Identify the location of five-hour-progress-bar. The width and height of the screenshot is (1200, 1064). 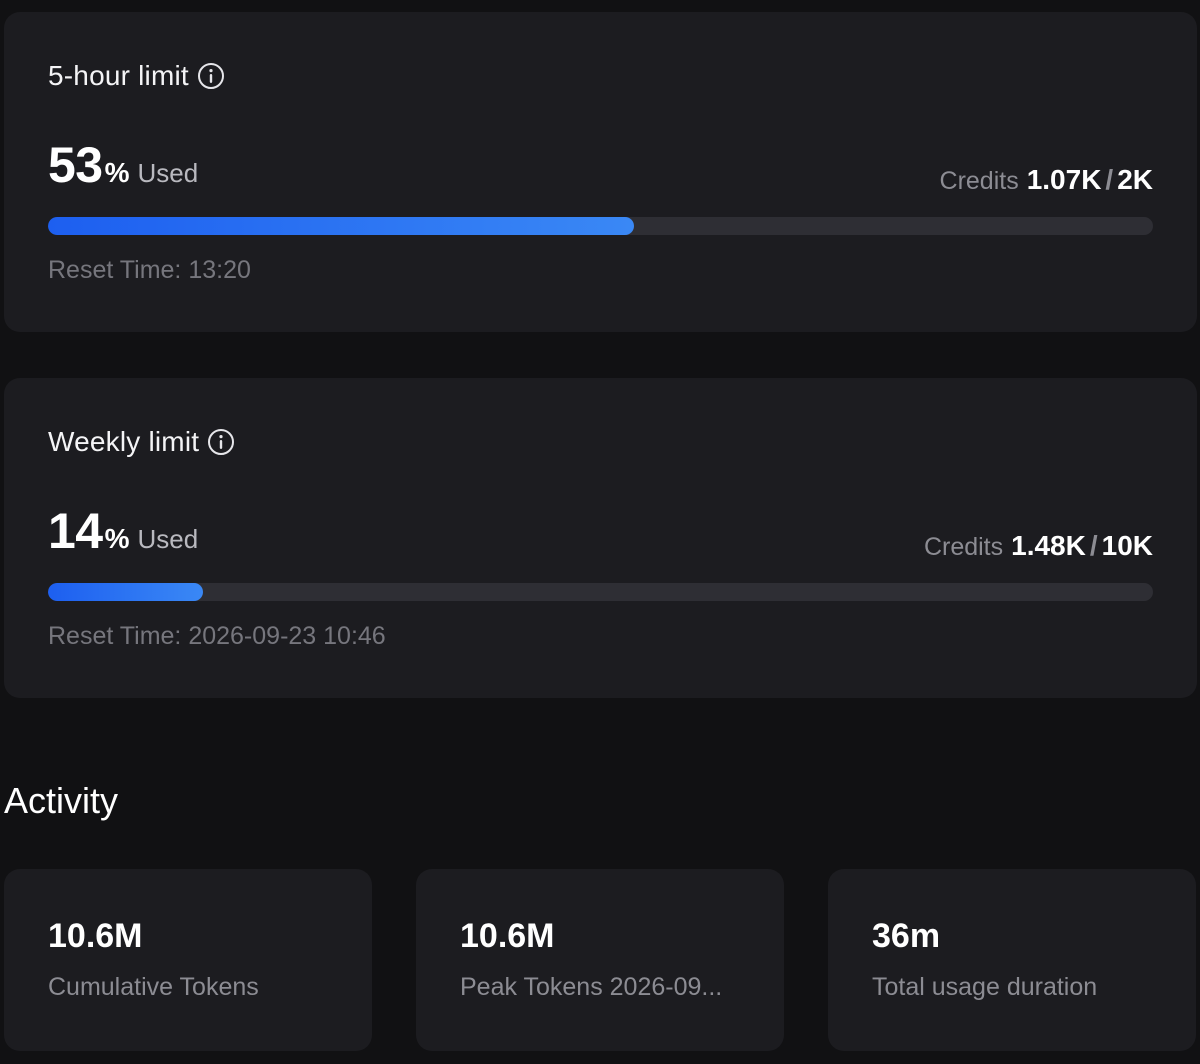
(600, 226).